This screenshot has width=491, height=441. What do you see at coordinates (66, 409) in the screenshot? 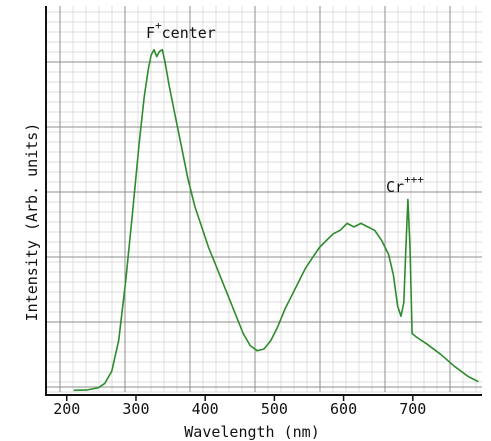
I see `x-tick-label: 200` at bounding box center [66, 409].